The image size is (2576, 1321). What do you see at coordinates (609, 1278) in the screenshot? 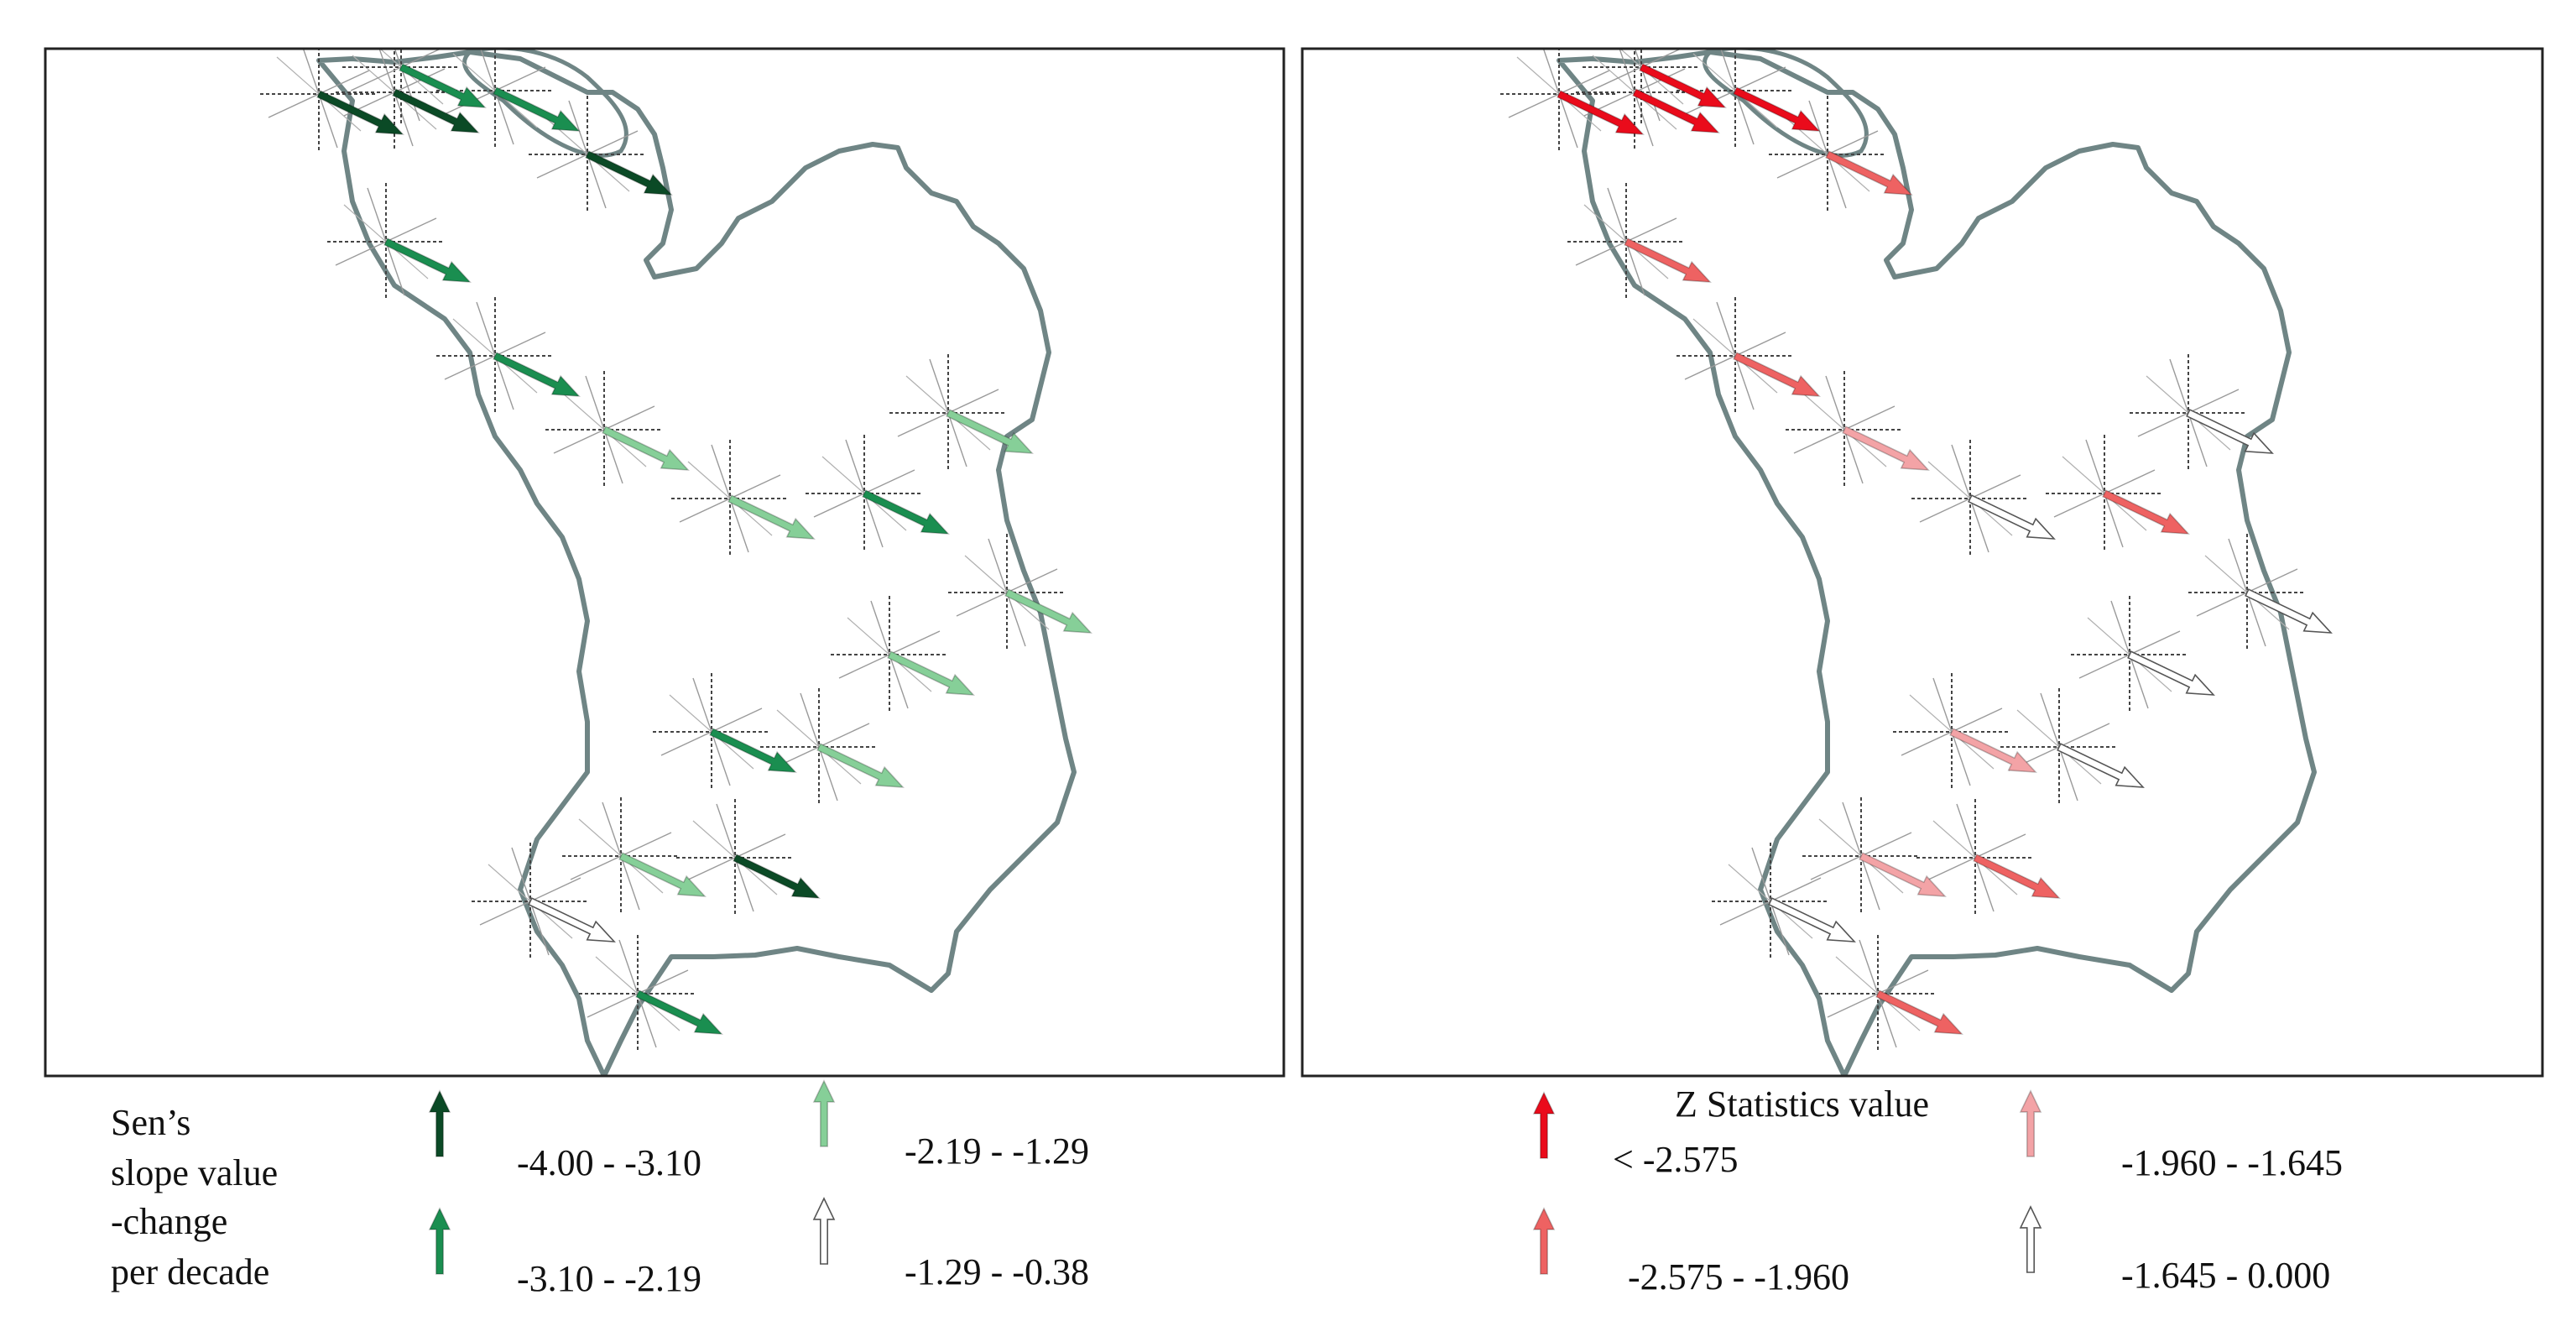
I see `slope-legend-label-2: -3.10 - -2.19` at bounding box center [609, 1278].